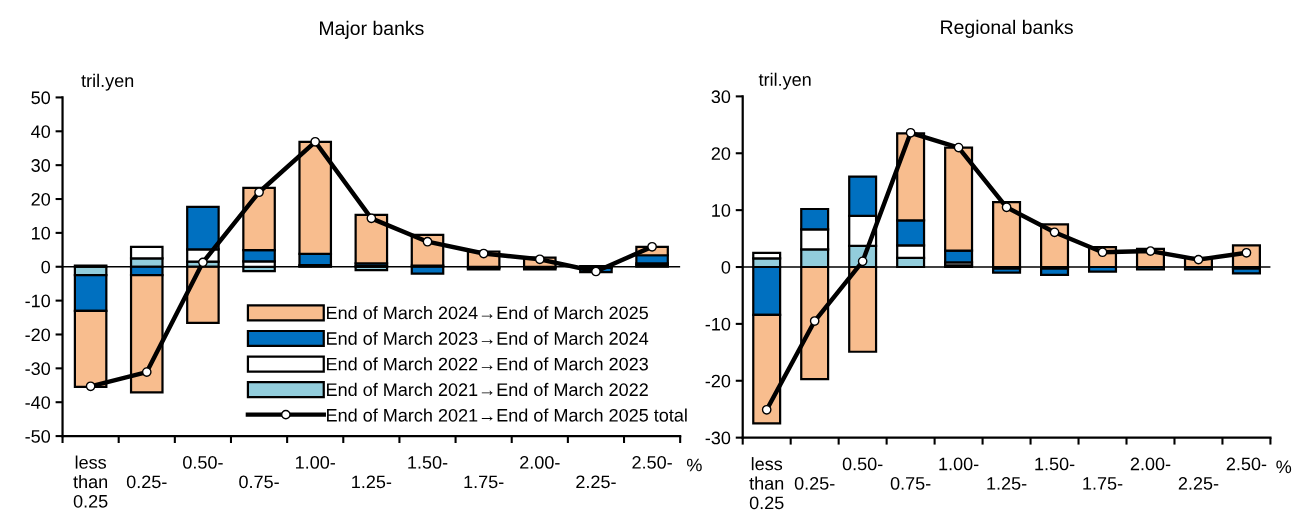 The width and height of the screenshot is (1303, 521). I want to click on y-tick-label: 50, so click(41, 98).